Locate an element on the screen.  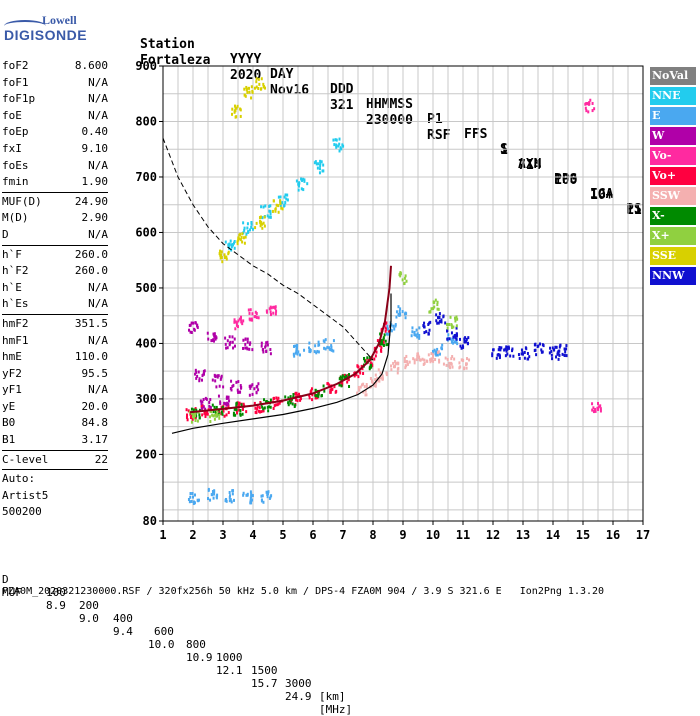
param-row: hmE 110.0 is located at coordinates (55, 357).